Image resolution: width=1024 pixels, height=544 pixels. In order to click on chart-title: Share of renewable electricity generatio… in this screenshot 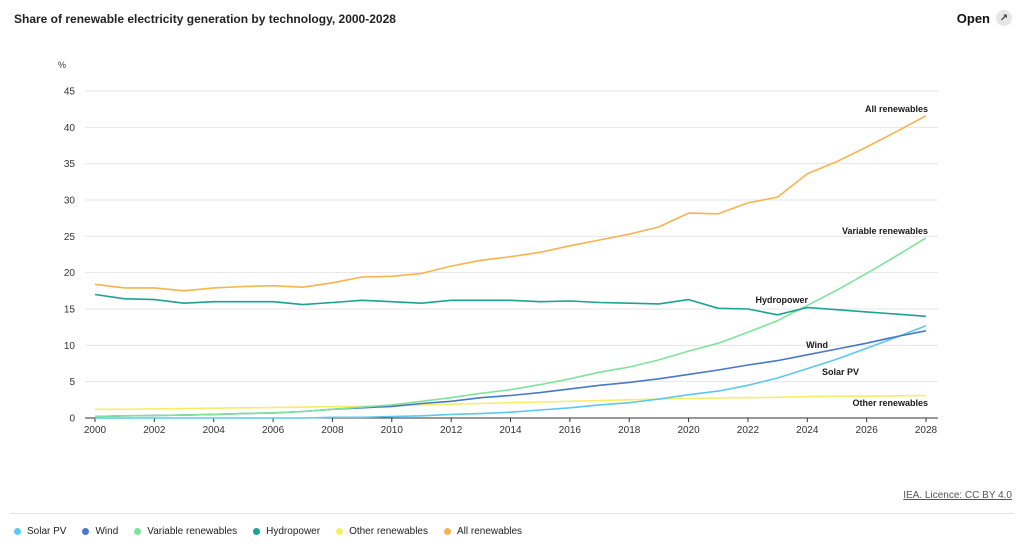, I will do `click(205, 19)`.